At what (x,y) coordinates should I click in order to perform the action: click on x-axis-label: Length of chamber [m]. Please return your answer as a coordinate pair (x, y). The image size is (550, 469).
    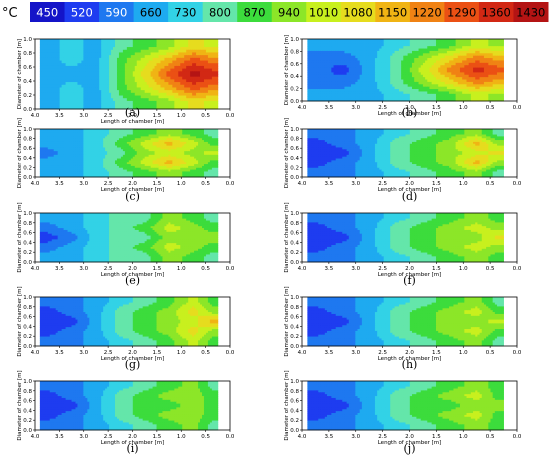
    Looking at the image, I should click on (133, 122).